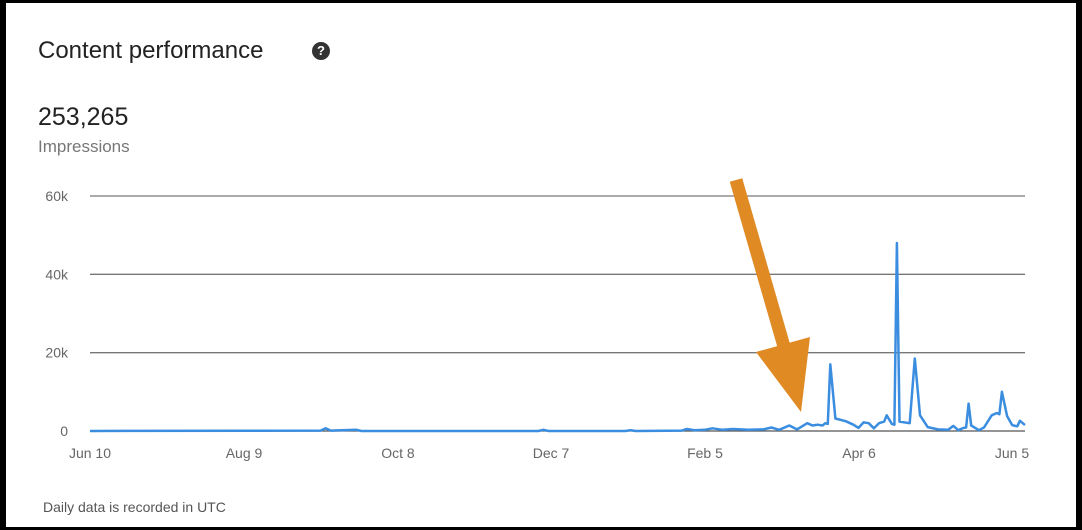 This screenshot has width=1082, height=530. Describe the element at coordinates (83, 117) in the screenshot. I see `impressions-value: 253,265` at that location.